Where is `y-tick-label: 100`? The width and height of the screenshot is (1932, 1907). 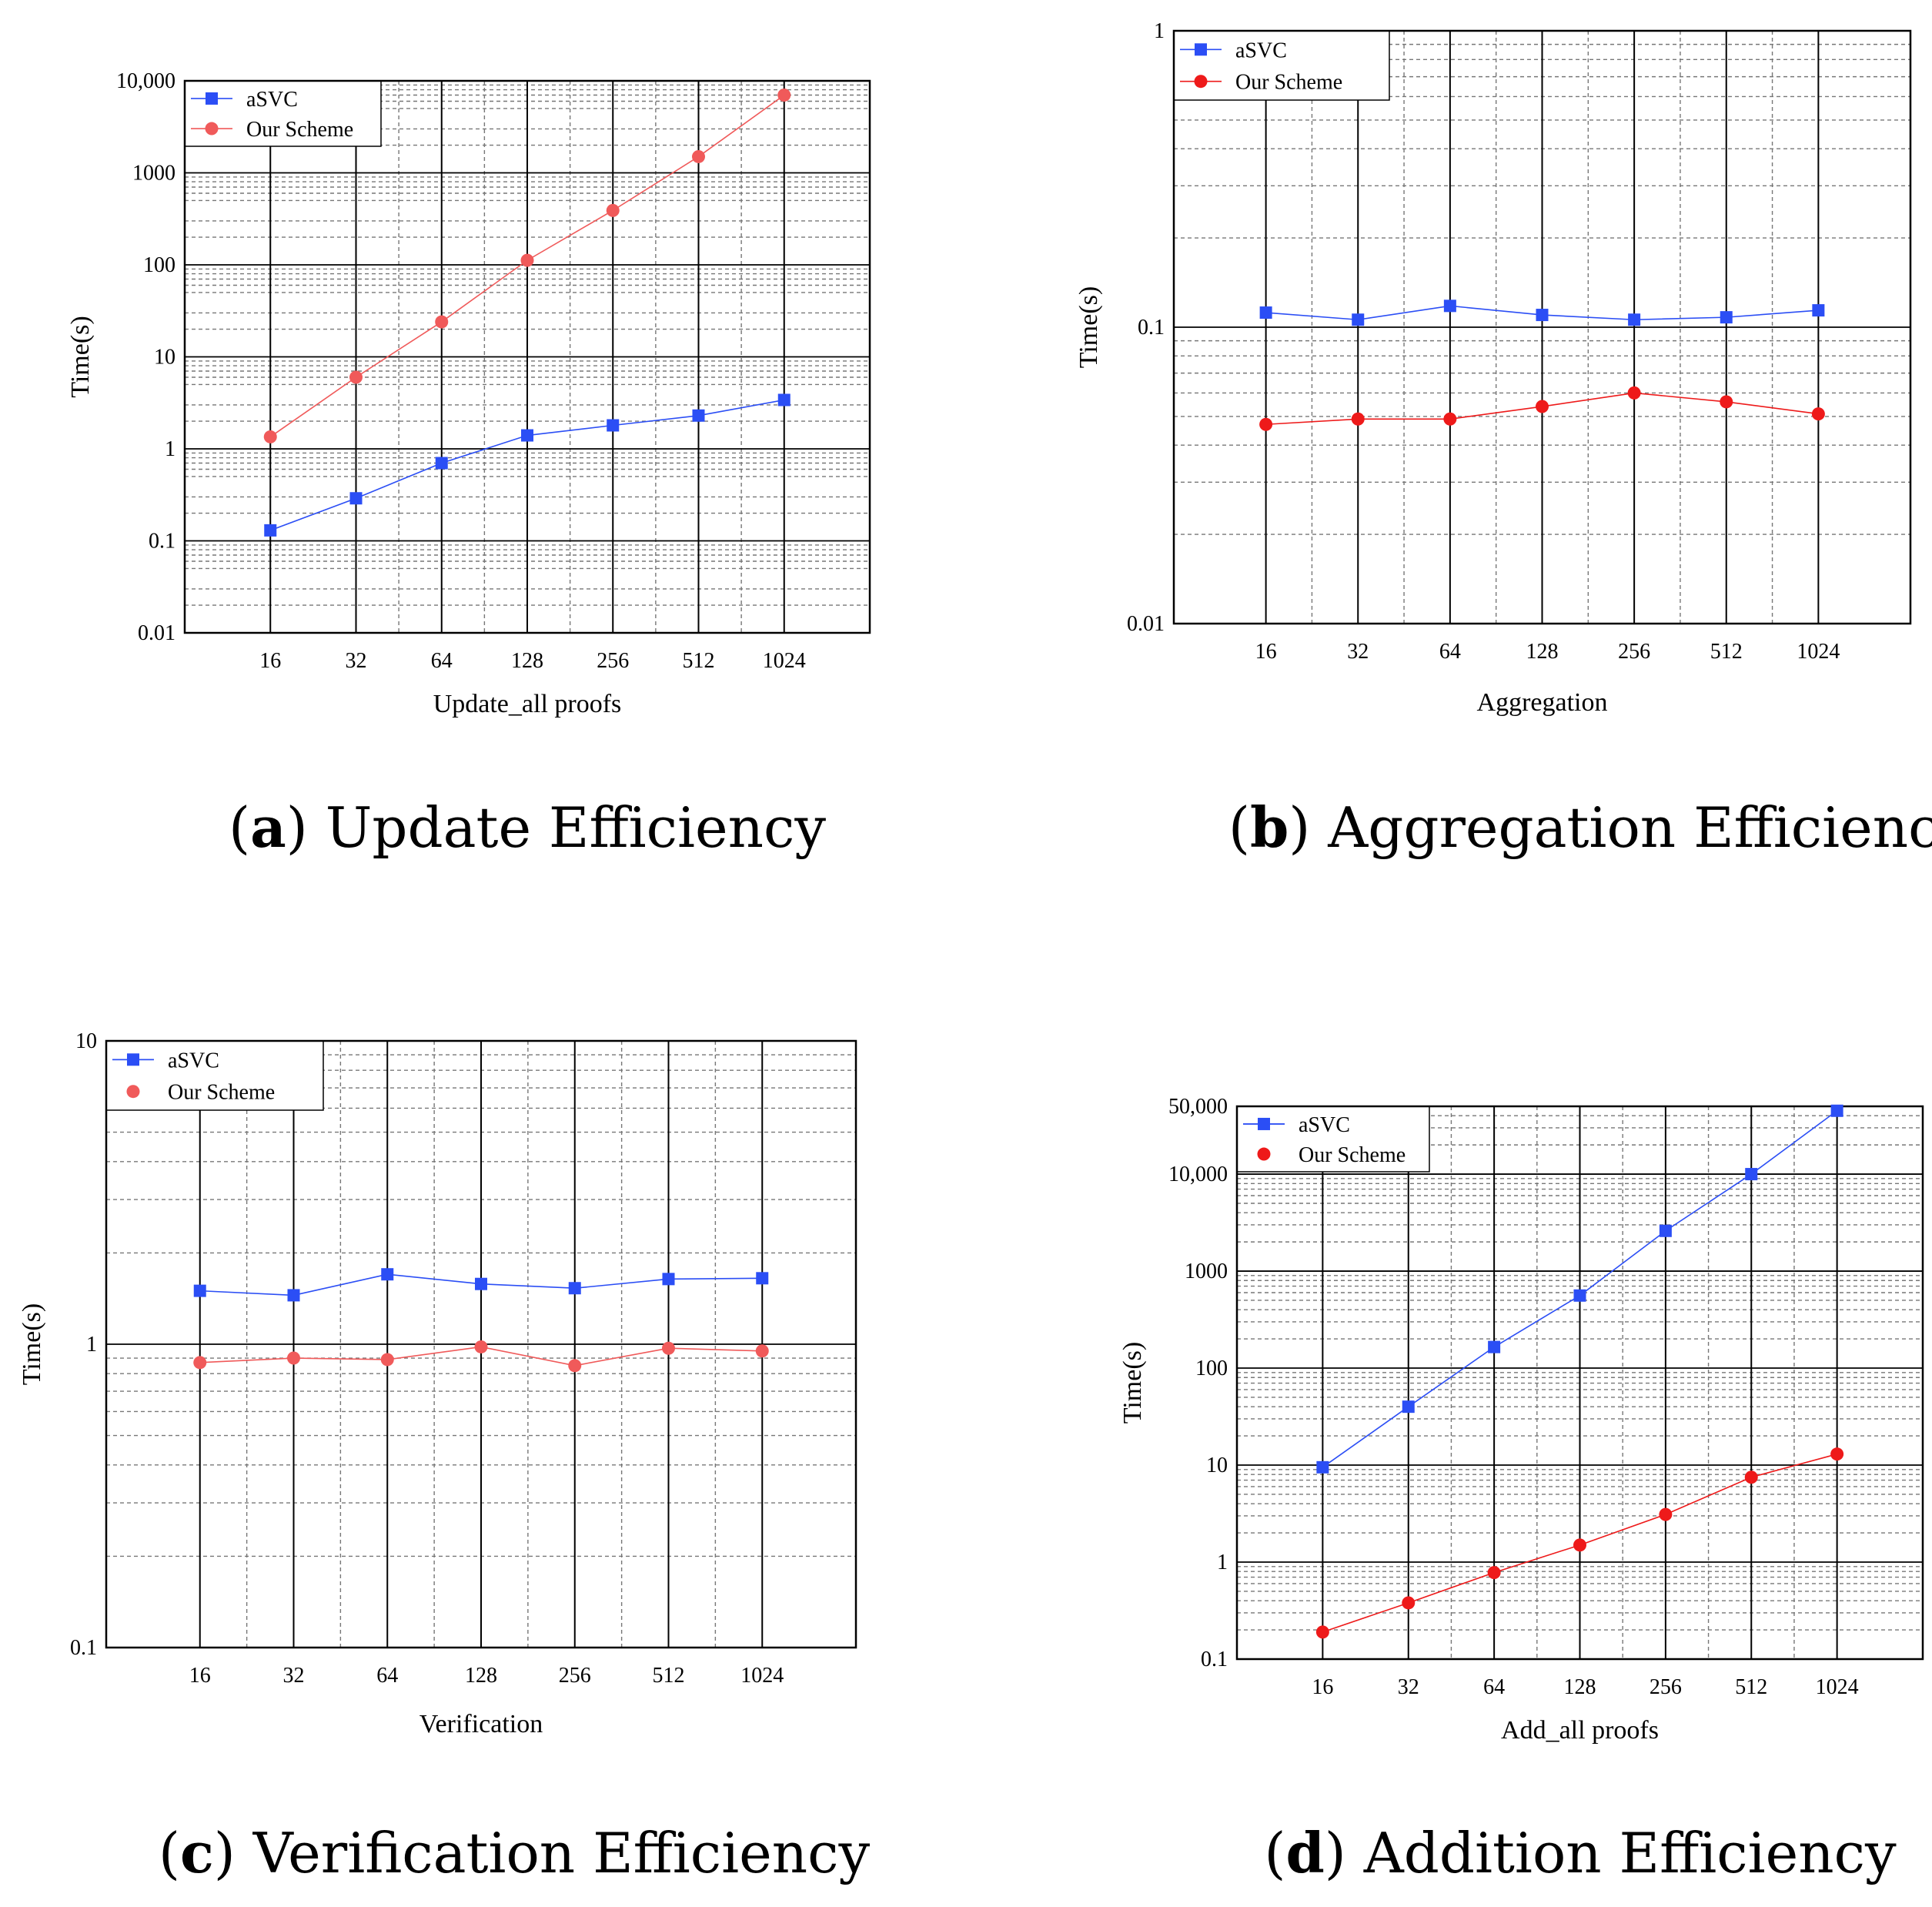 y-tick-label: 100 is located at coordinates (159, 265).